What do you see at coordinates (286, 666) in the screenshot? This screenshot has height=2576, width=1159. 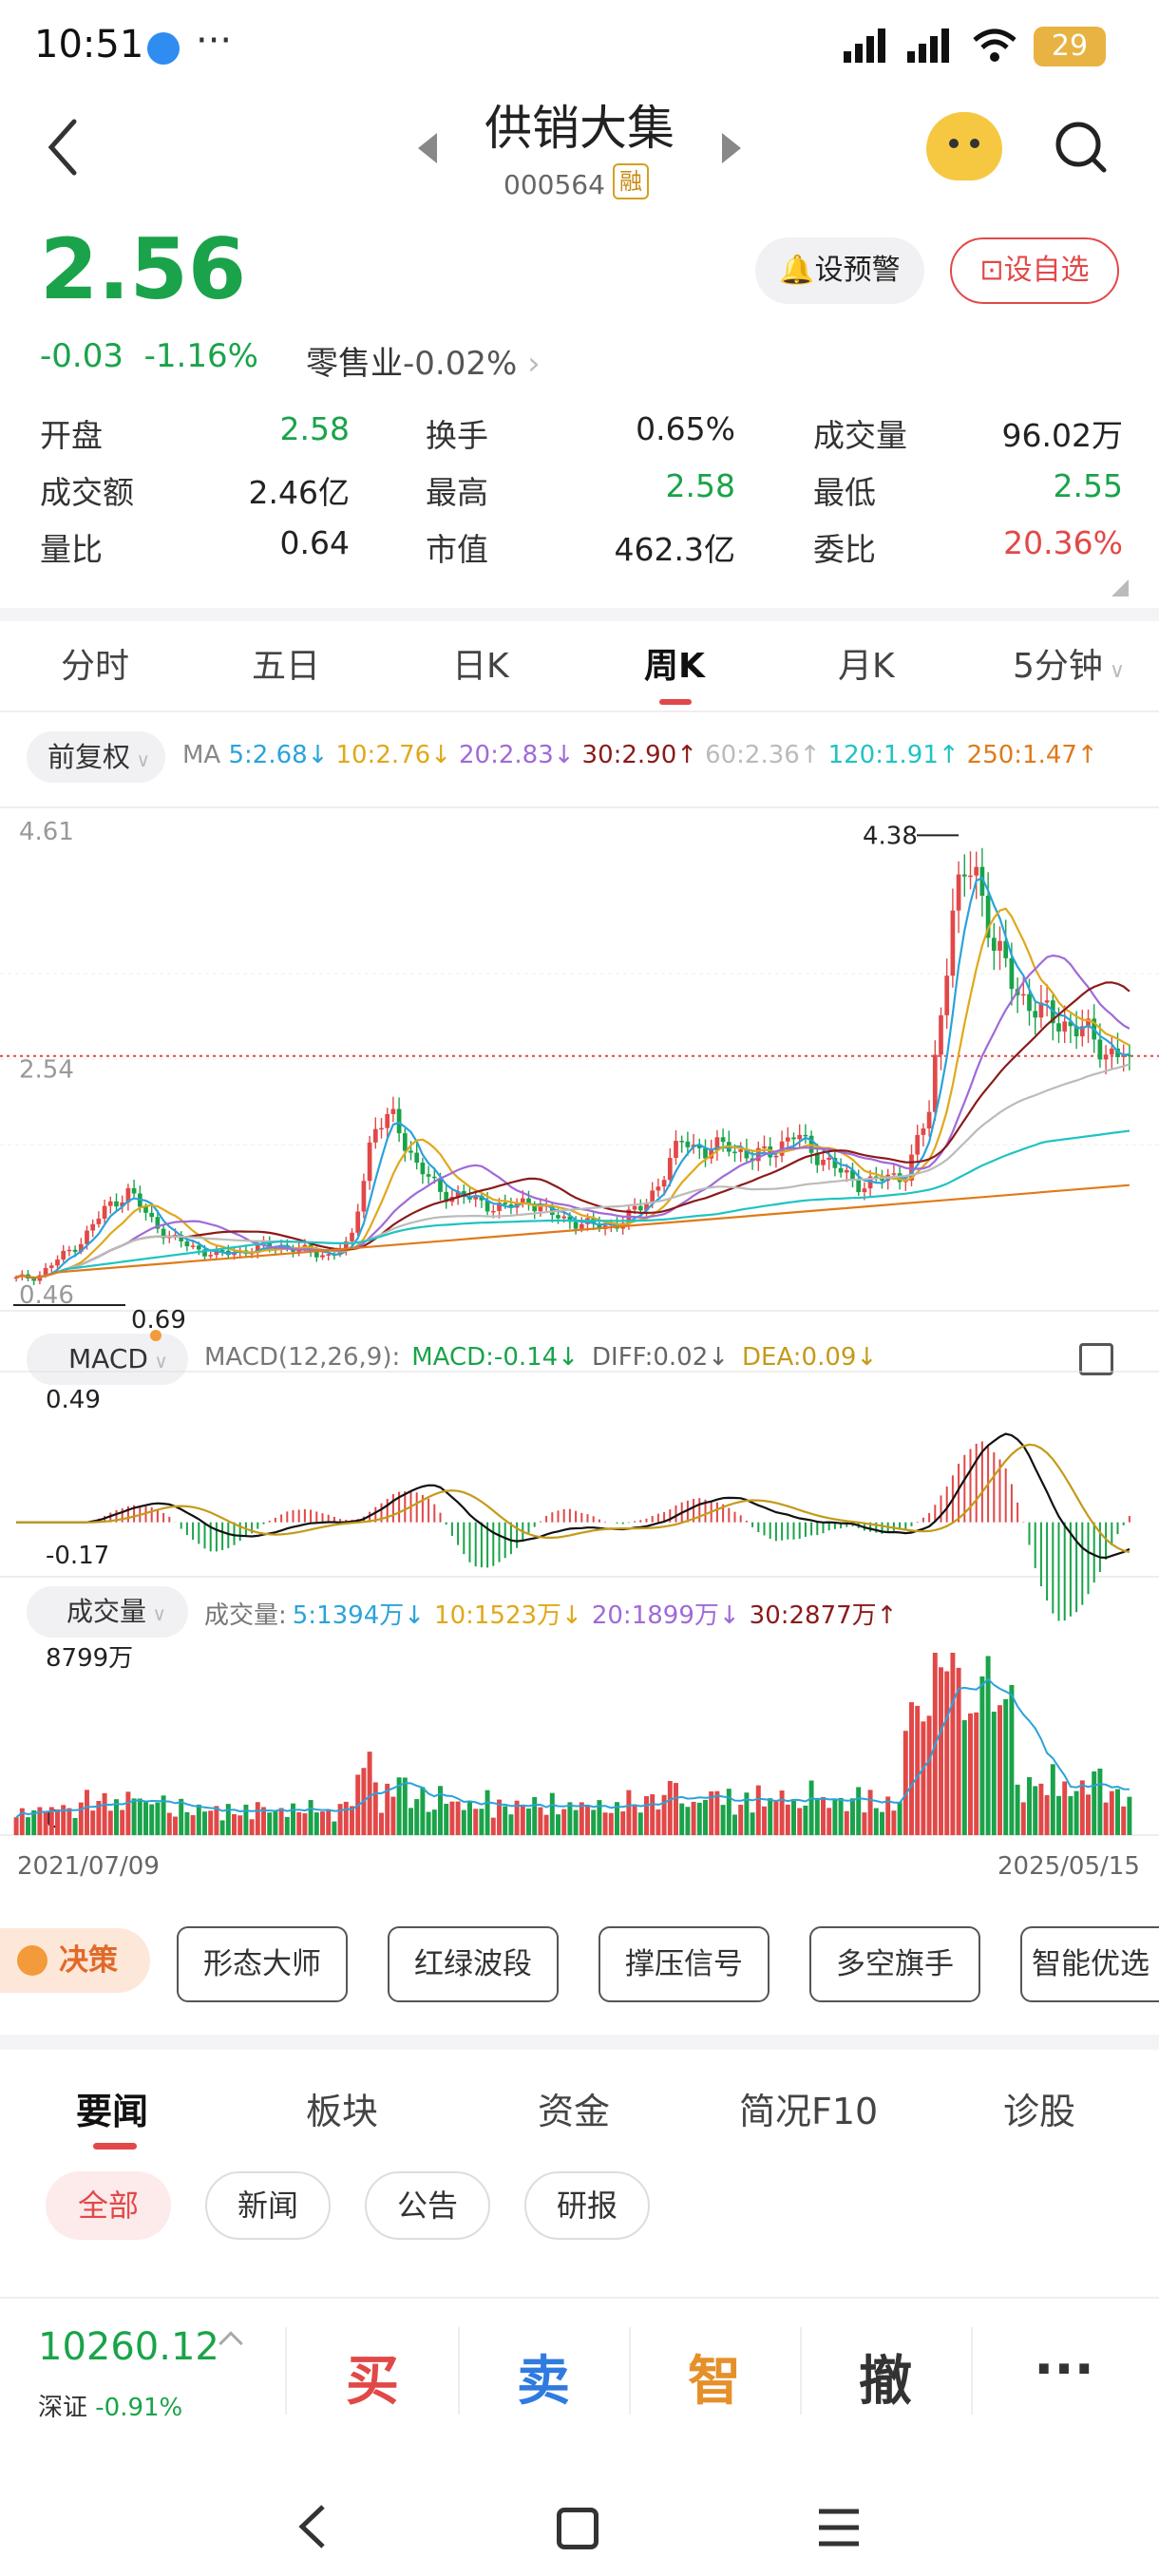 I see `tab-1: 五日` at bounding box center [286, 666].